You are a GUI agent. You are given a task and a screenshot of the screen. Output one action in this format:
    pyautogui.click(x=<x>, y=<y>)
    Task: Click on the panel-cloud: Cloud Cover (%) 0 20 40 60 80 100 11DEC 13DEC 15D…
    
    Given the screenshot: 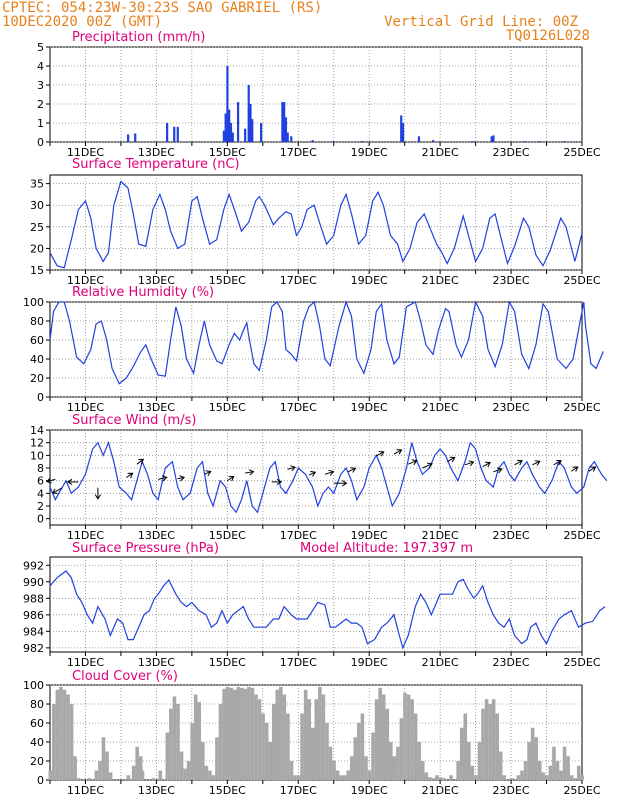 What is the action you would take?
    pyautogui.click(x=312, y=733)
    